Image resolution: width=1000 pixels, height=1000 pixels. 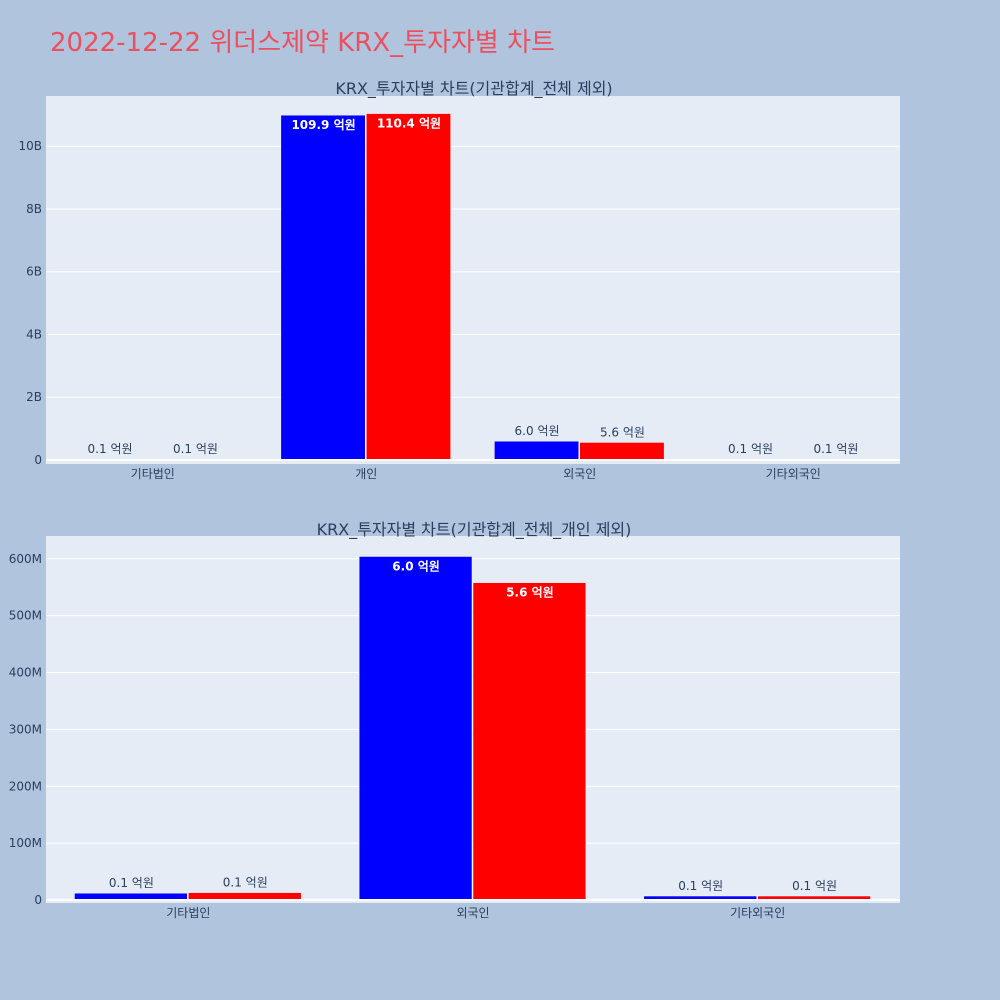 What do you see at coordinates (34, 272) in the screenshot?
I see `y-tick-label: 6B` at bounding box center [34, 272].